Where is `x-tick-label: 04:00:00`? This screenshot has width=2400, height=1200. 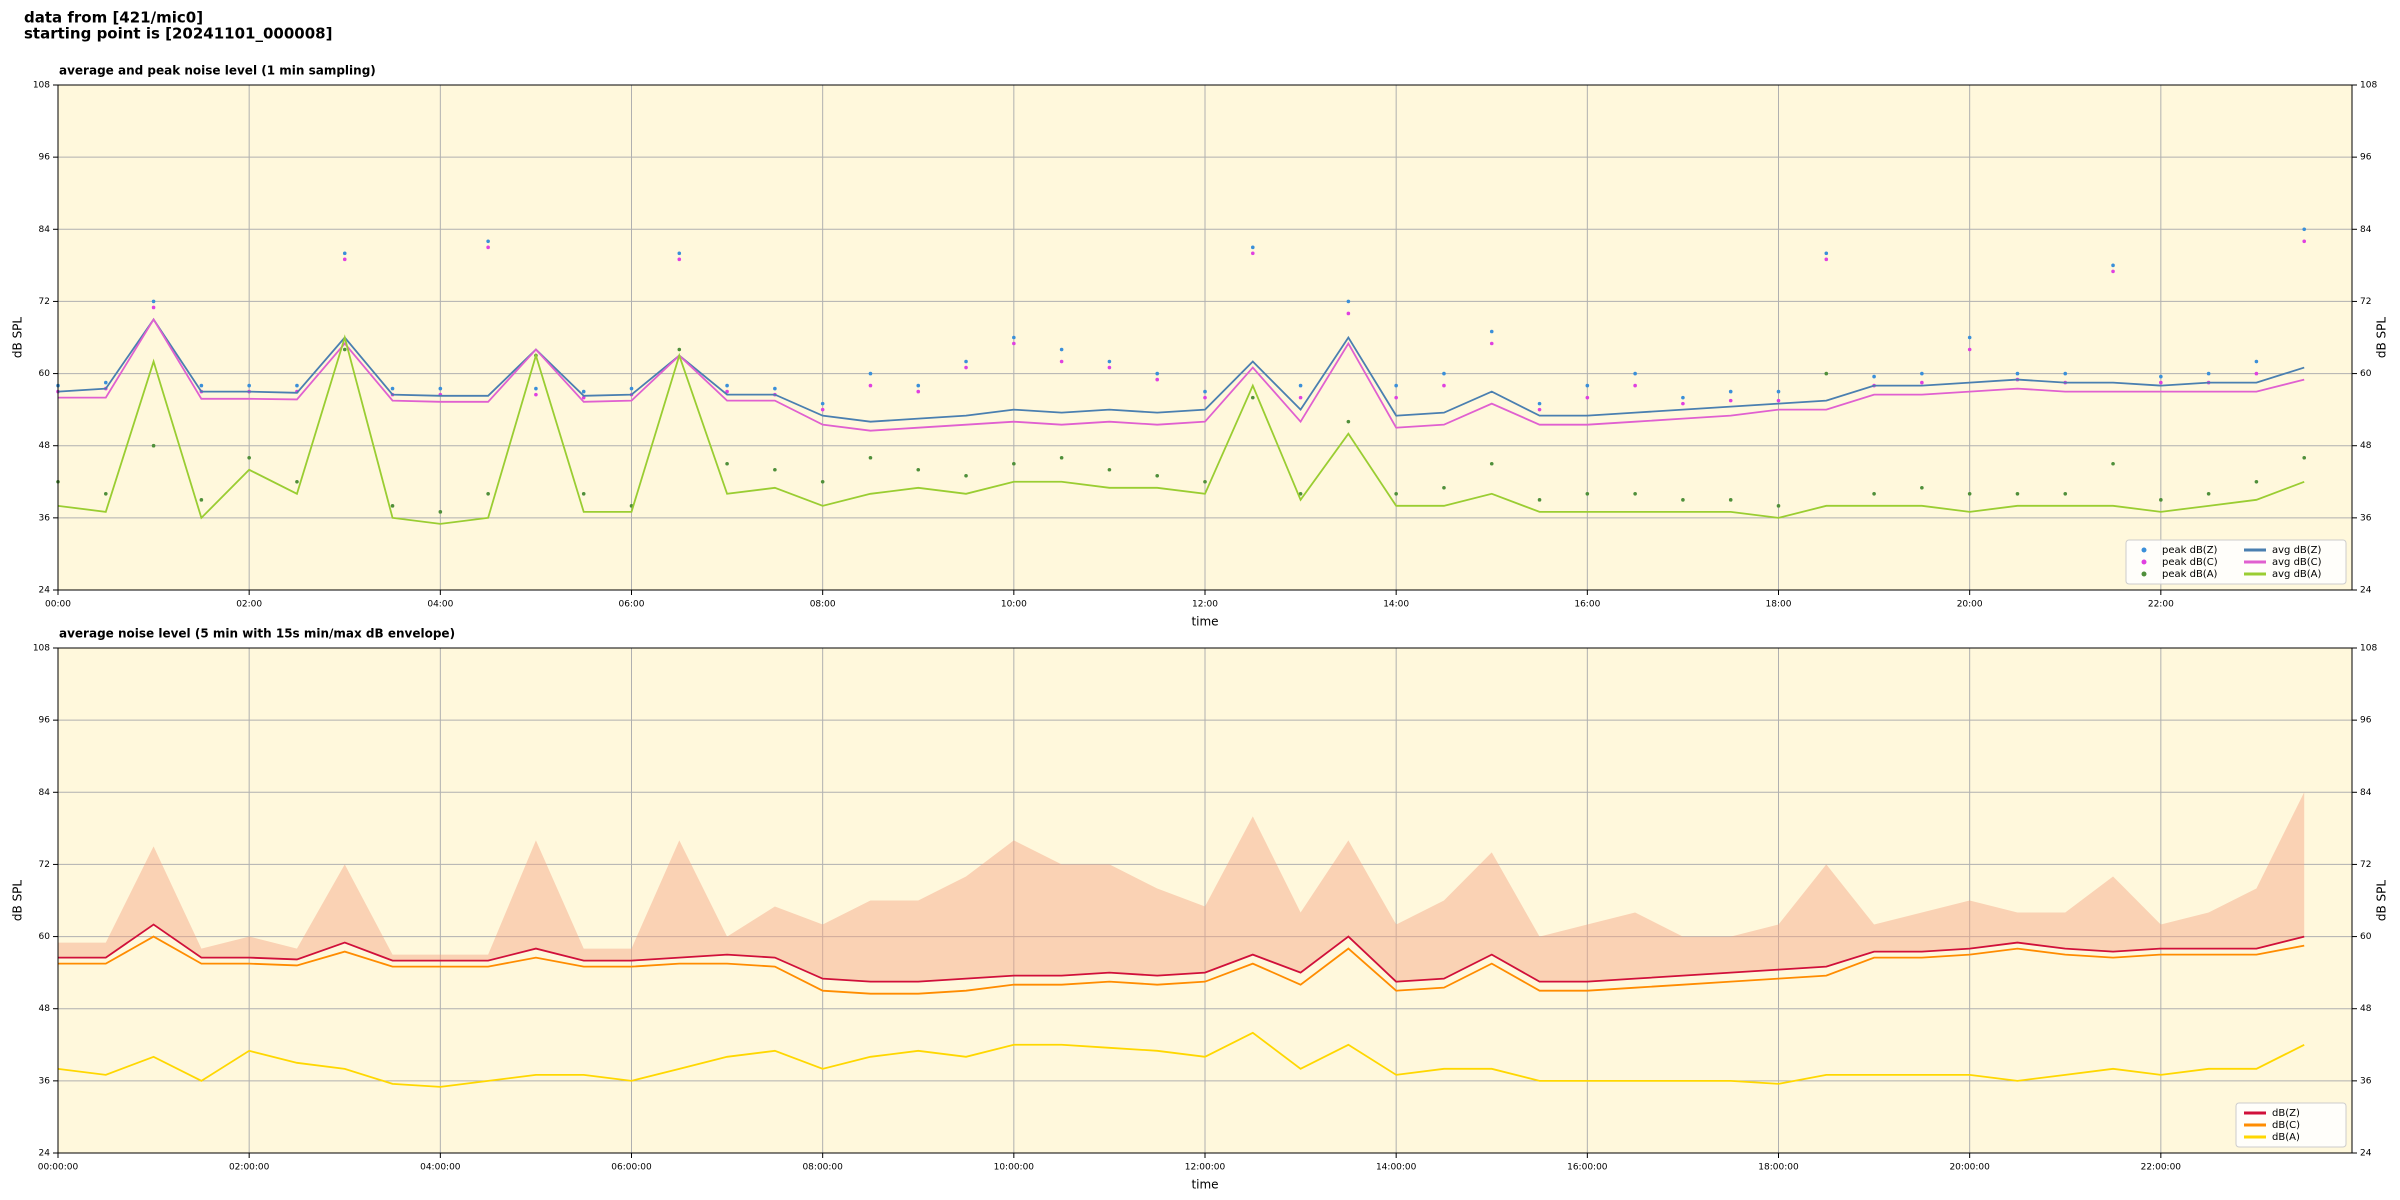
x-tick-label: 04:00:00 is located at coordinates (440, 1168).